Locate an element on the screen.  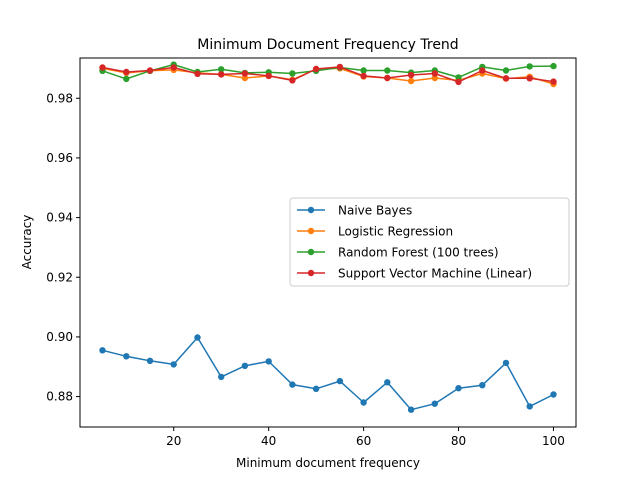
series-support-vector-machine-linear is located at coordinates (328, 74).